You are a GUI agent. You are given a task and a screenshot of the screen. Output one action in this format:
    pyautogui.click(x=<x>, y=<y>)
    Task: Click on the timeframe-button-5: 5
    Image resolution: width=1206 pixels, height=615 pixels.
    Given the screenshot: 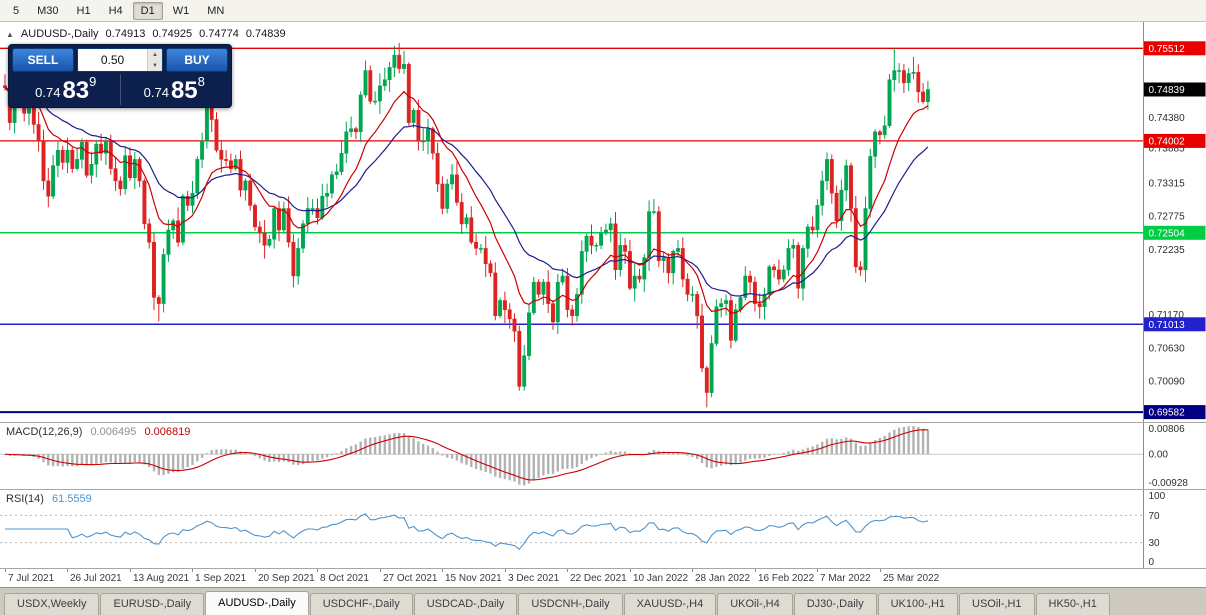 What is the action you would take?
    pyautogui.click(x=16, y=11)
    